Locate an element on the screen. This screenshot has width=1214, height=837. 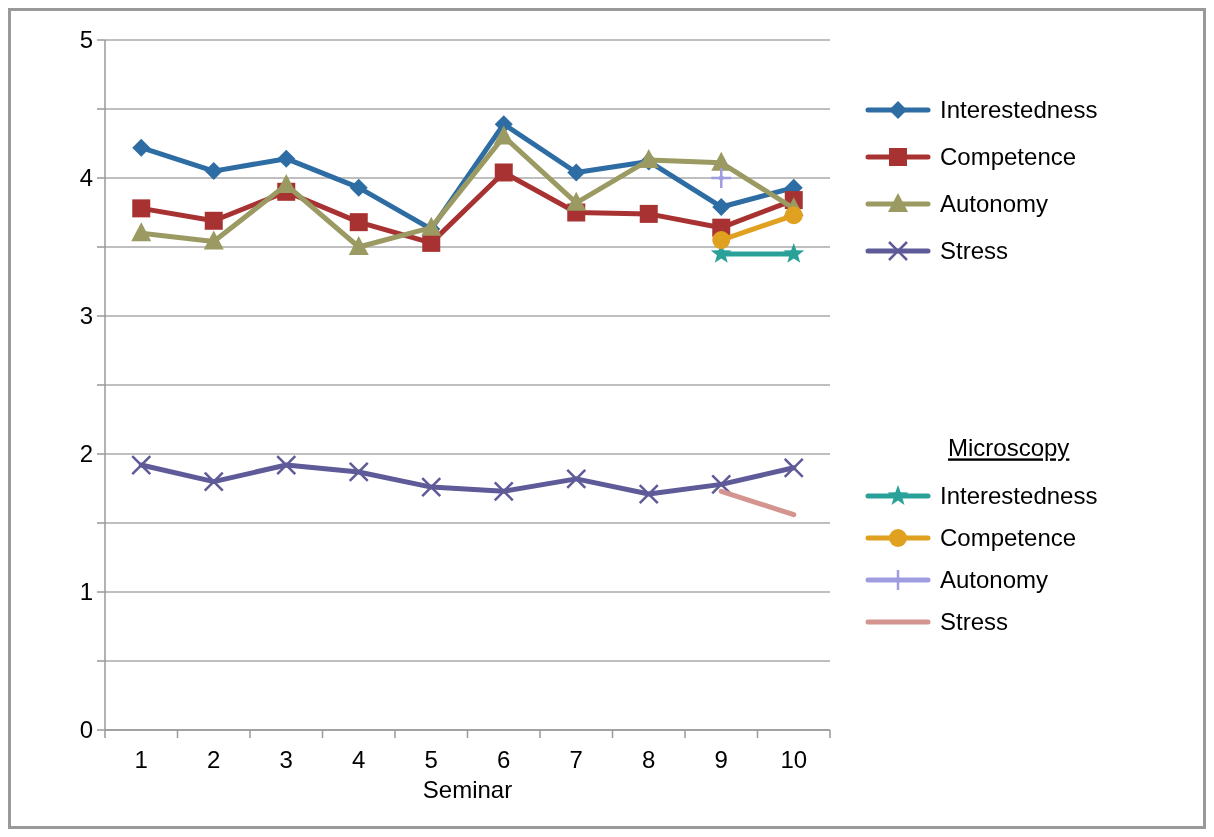
x-tick-label: 10 is located at coordinates (794, 759).